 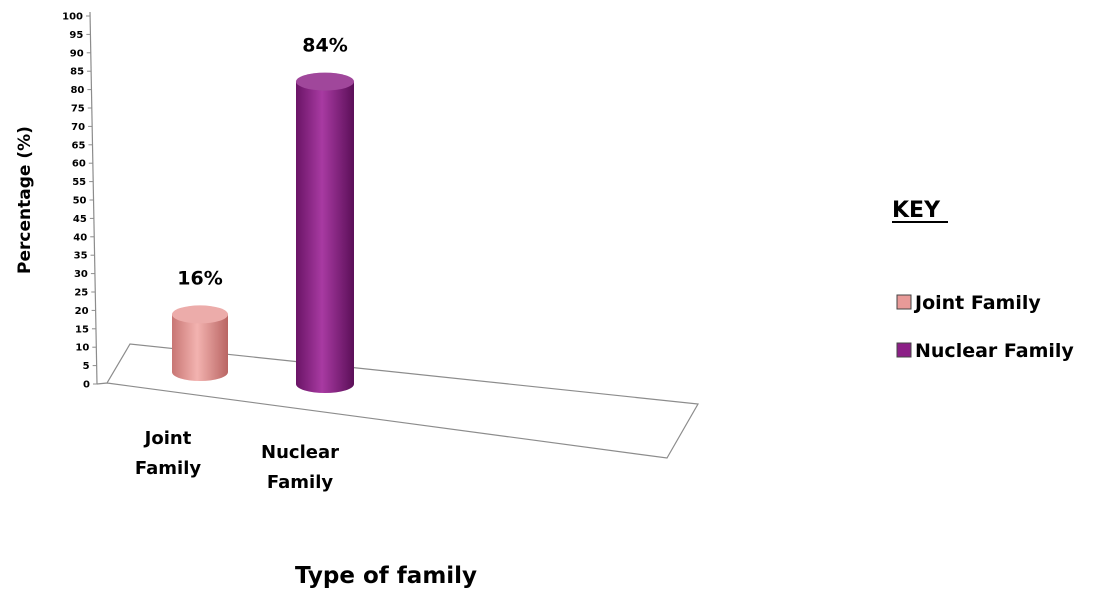 I want to click on y-axis-line, so click(x=93, y=198).